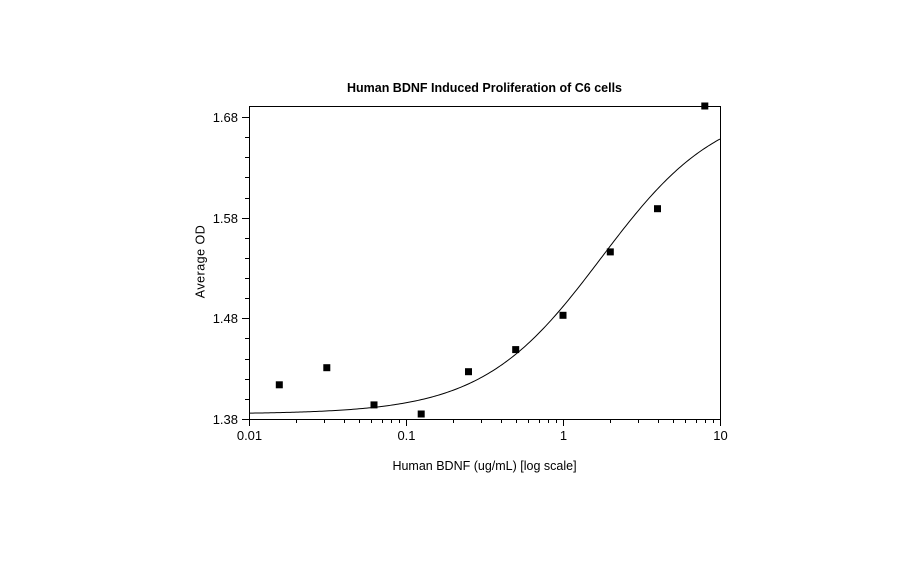 This screenshot has height=562, width=912. What do you see at coordinates (225, 419) in the screenshot?
I see `y-tick-label: 1.38` at bounding box center [225, 419].